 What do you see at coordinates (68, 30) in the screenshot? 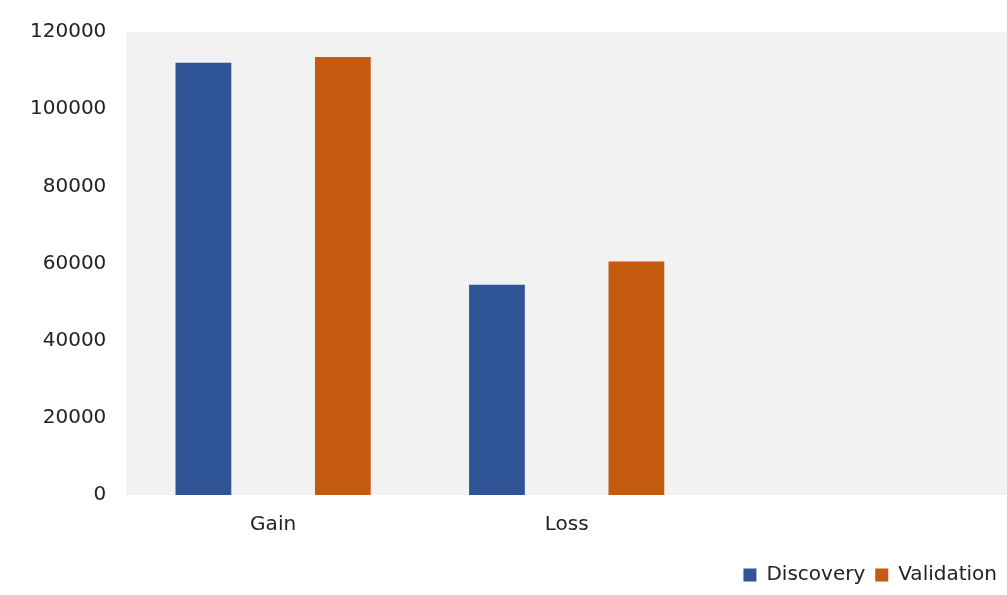
I see `y-tick-label: 120000` at bounding box center [68, 30].